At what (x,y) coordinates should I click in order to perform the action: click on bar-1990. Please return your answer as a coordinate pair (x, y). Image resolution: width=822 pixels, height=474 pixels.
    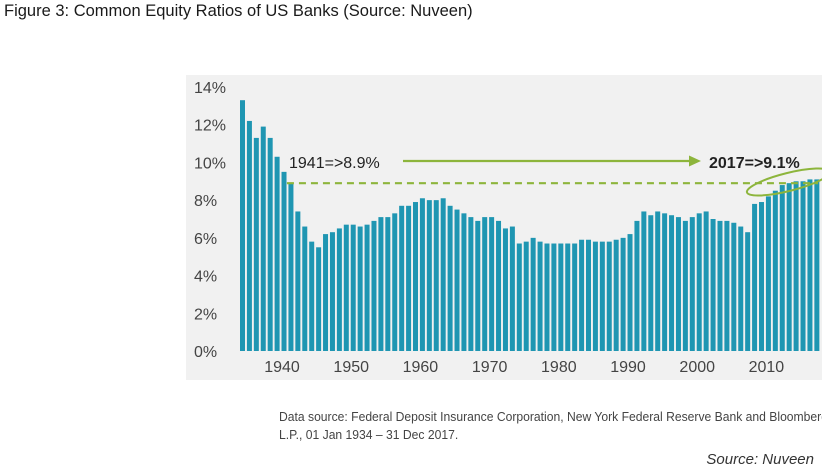
    Looking at the image, I should click on (630, 292).